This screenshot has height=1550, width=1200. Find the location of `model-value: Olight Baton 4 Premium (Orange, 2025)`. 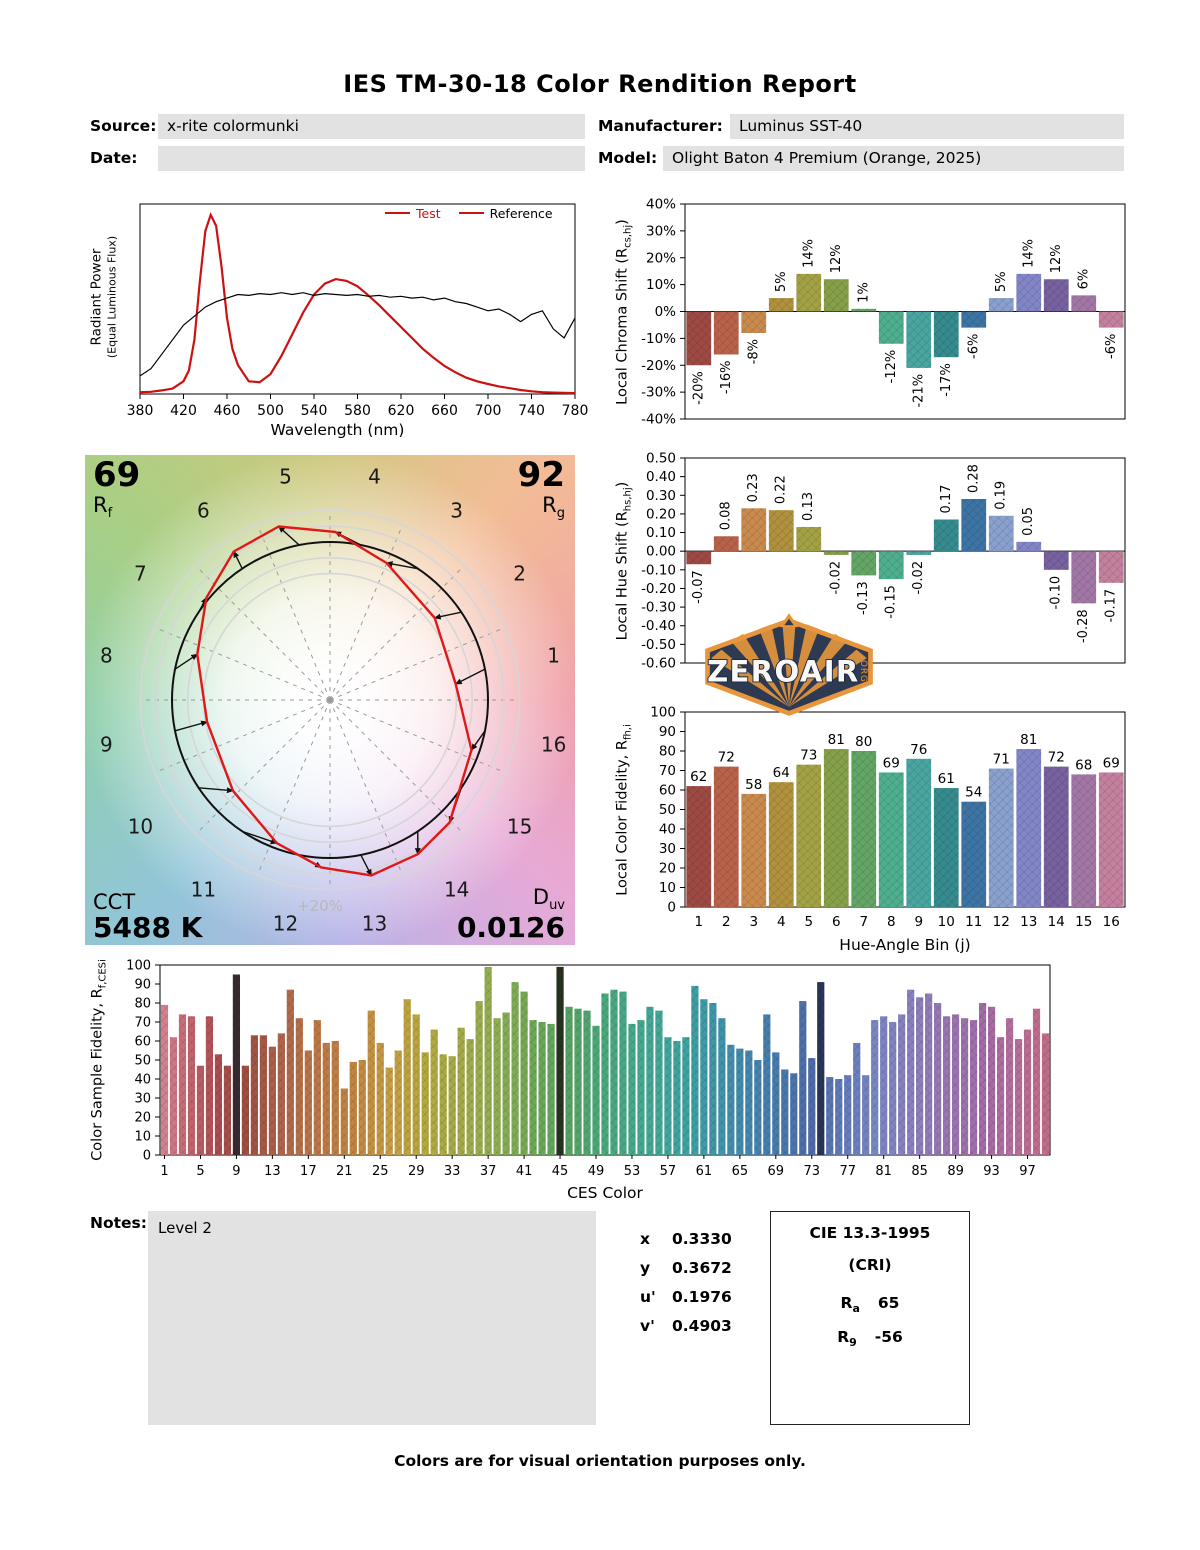

model-value: Olight Baton 4 Premium (Orange, 2025) is located at coordinates (893, 158).